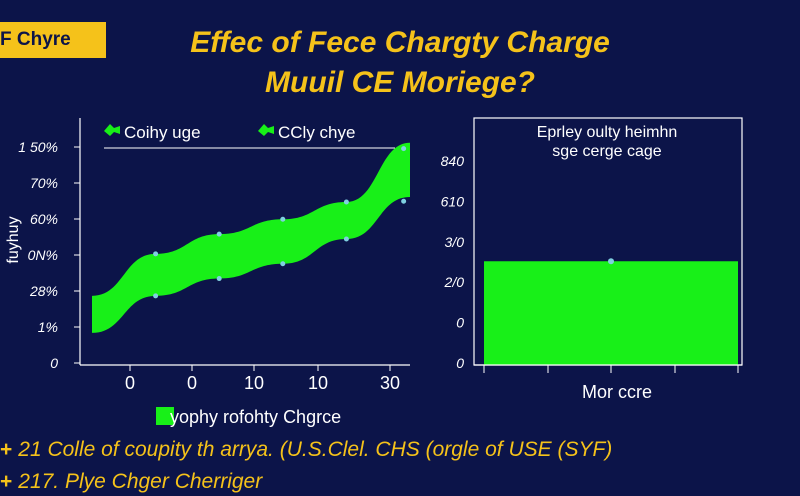 The width and height of the screenshot is (800, 496). I want to click on left-x-axis-label: yophy rofohty Chgrce, so click(255, 417).